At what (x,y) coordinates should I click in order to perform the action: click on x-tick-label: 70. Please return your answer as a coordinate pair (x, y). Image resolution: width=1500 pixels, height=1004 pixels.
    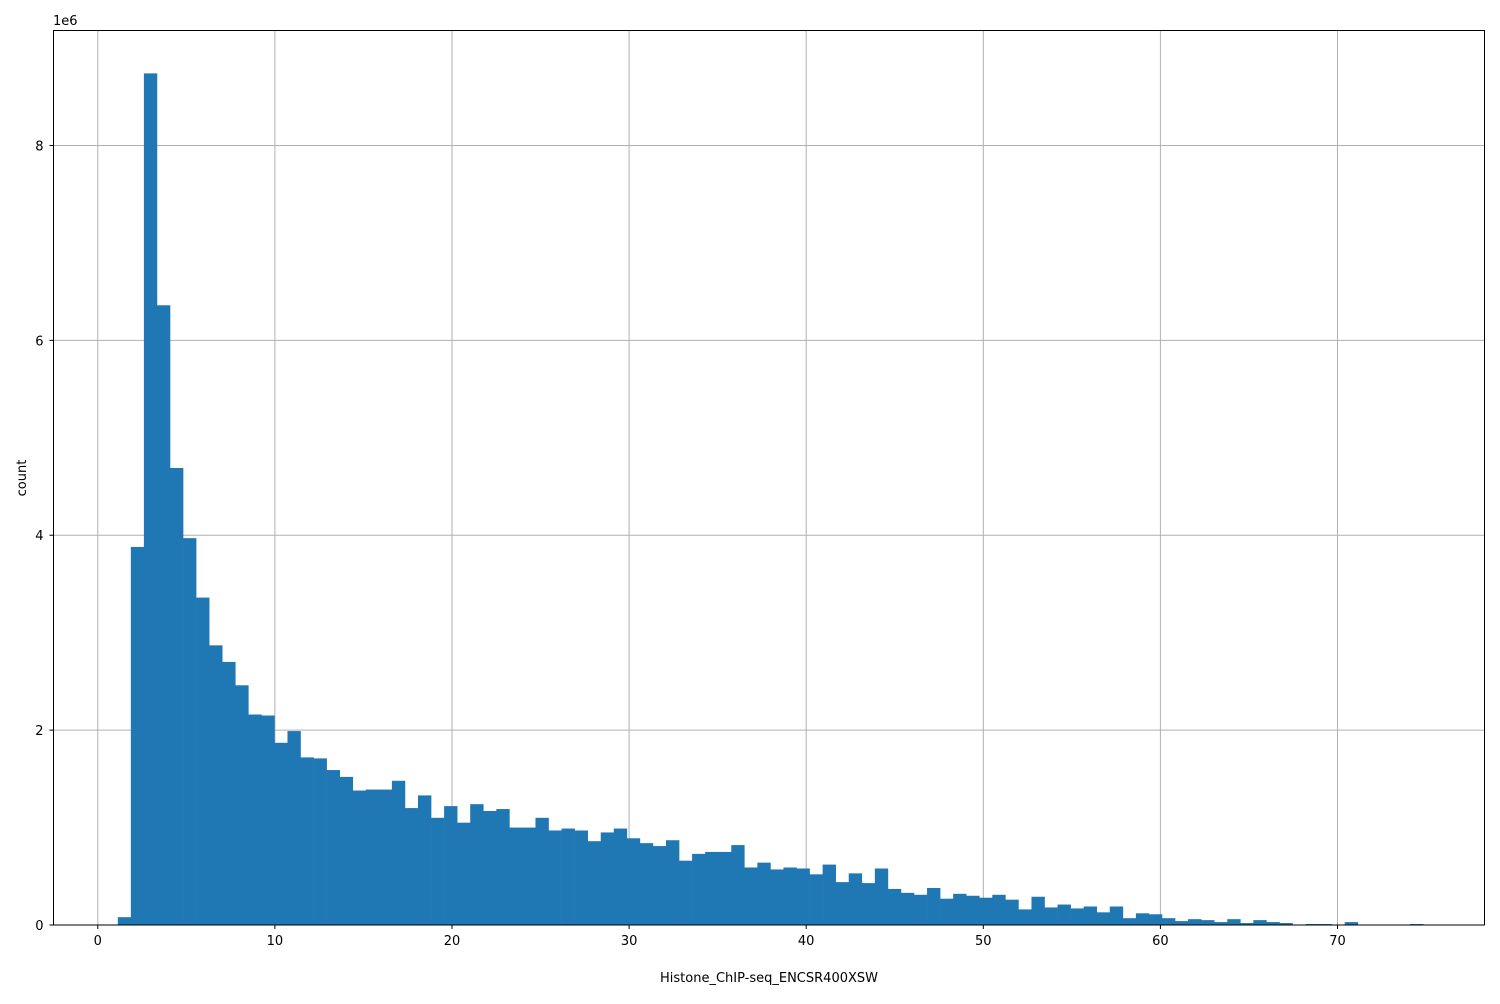
    Looking at the image, I should click on (1337, 941).